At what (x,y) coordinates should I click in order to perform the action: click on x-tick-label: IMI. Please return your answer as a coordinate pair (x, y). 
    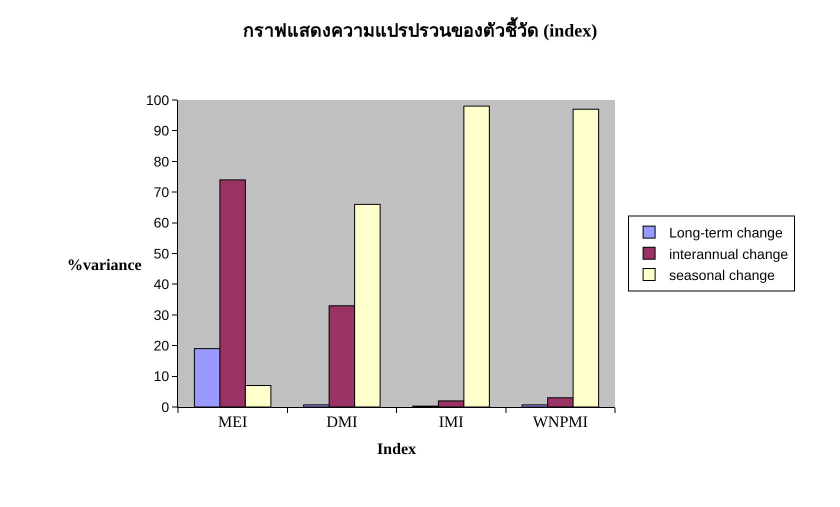
    Looking at the image, I should click on (451, 423).